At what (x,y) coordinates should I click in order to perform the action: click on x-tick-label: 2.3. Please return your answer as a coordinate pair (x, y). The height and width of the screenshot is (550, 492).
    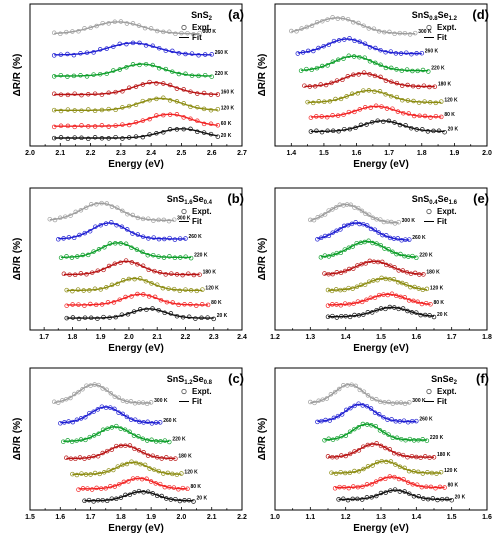
    Looking at the image, I should click on (214, 337).